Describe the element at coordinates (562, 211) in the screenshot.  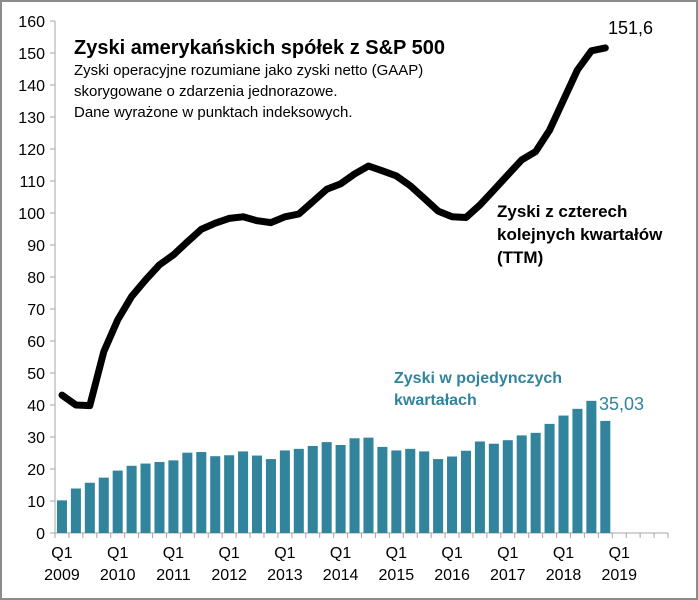
I see `ttm-label-line-1: Zyski z czterech` at that location.